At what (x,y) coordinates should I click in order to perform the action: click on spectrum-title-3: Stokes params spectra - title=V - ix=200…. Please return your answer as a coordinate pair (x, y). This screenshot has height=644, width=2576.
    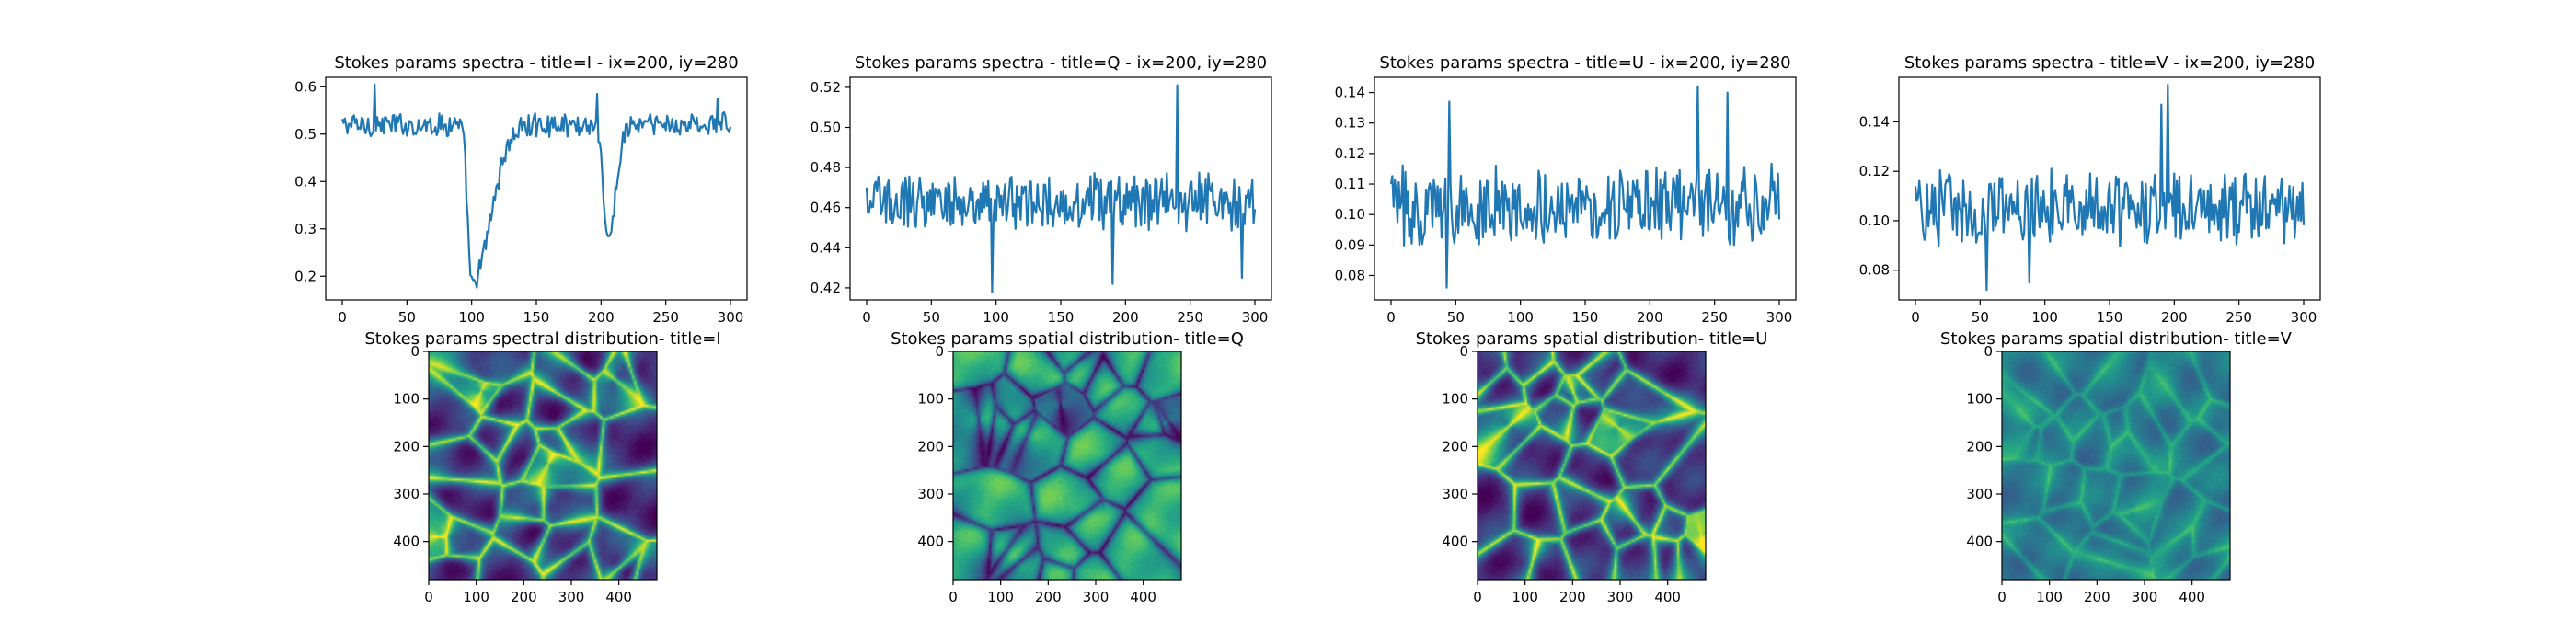
    Looking at the image, I should click on (2109, 63).